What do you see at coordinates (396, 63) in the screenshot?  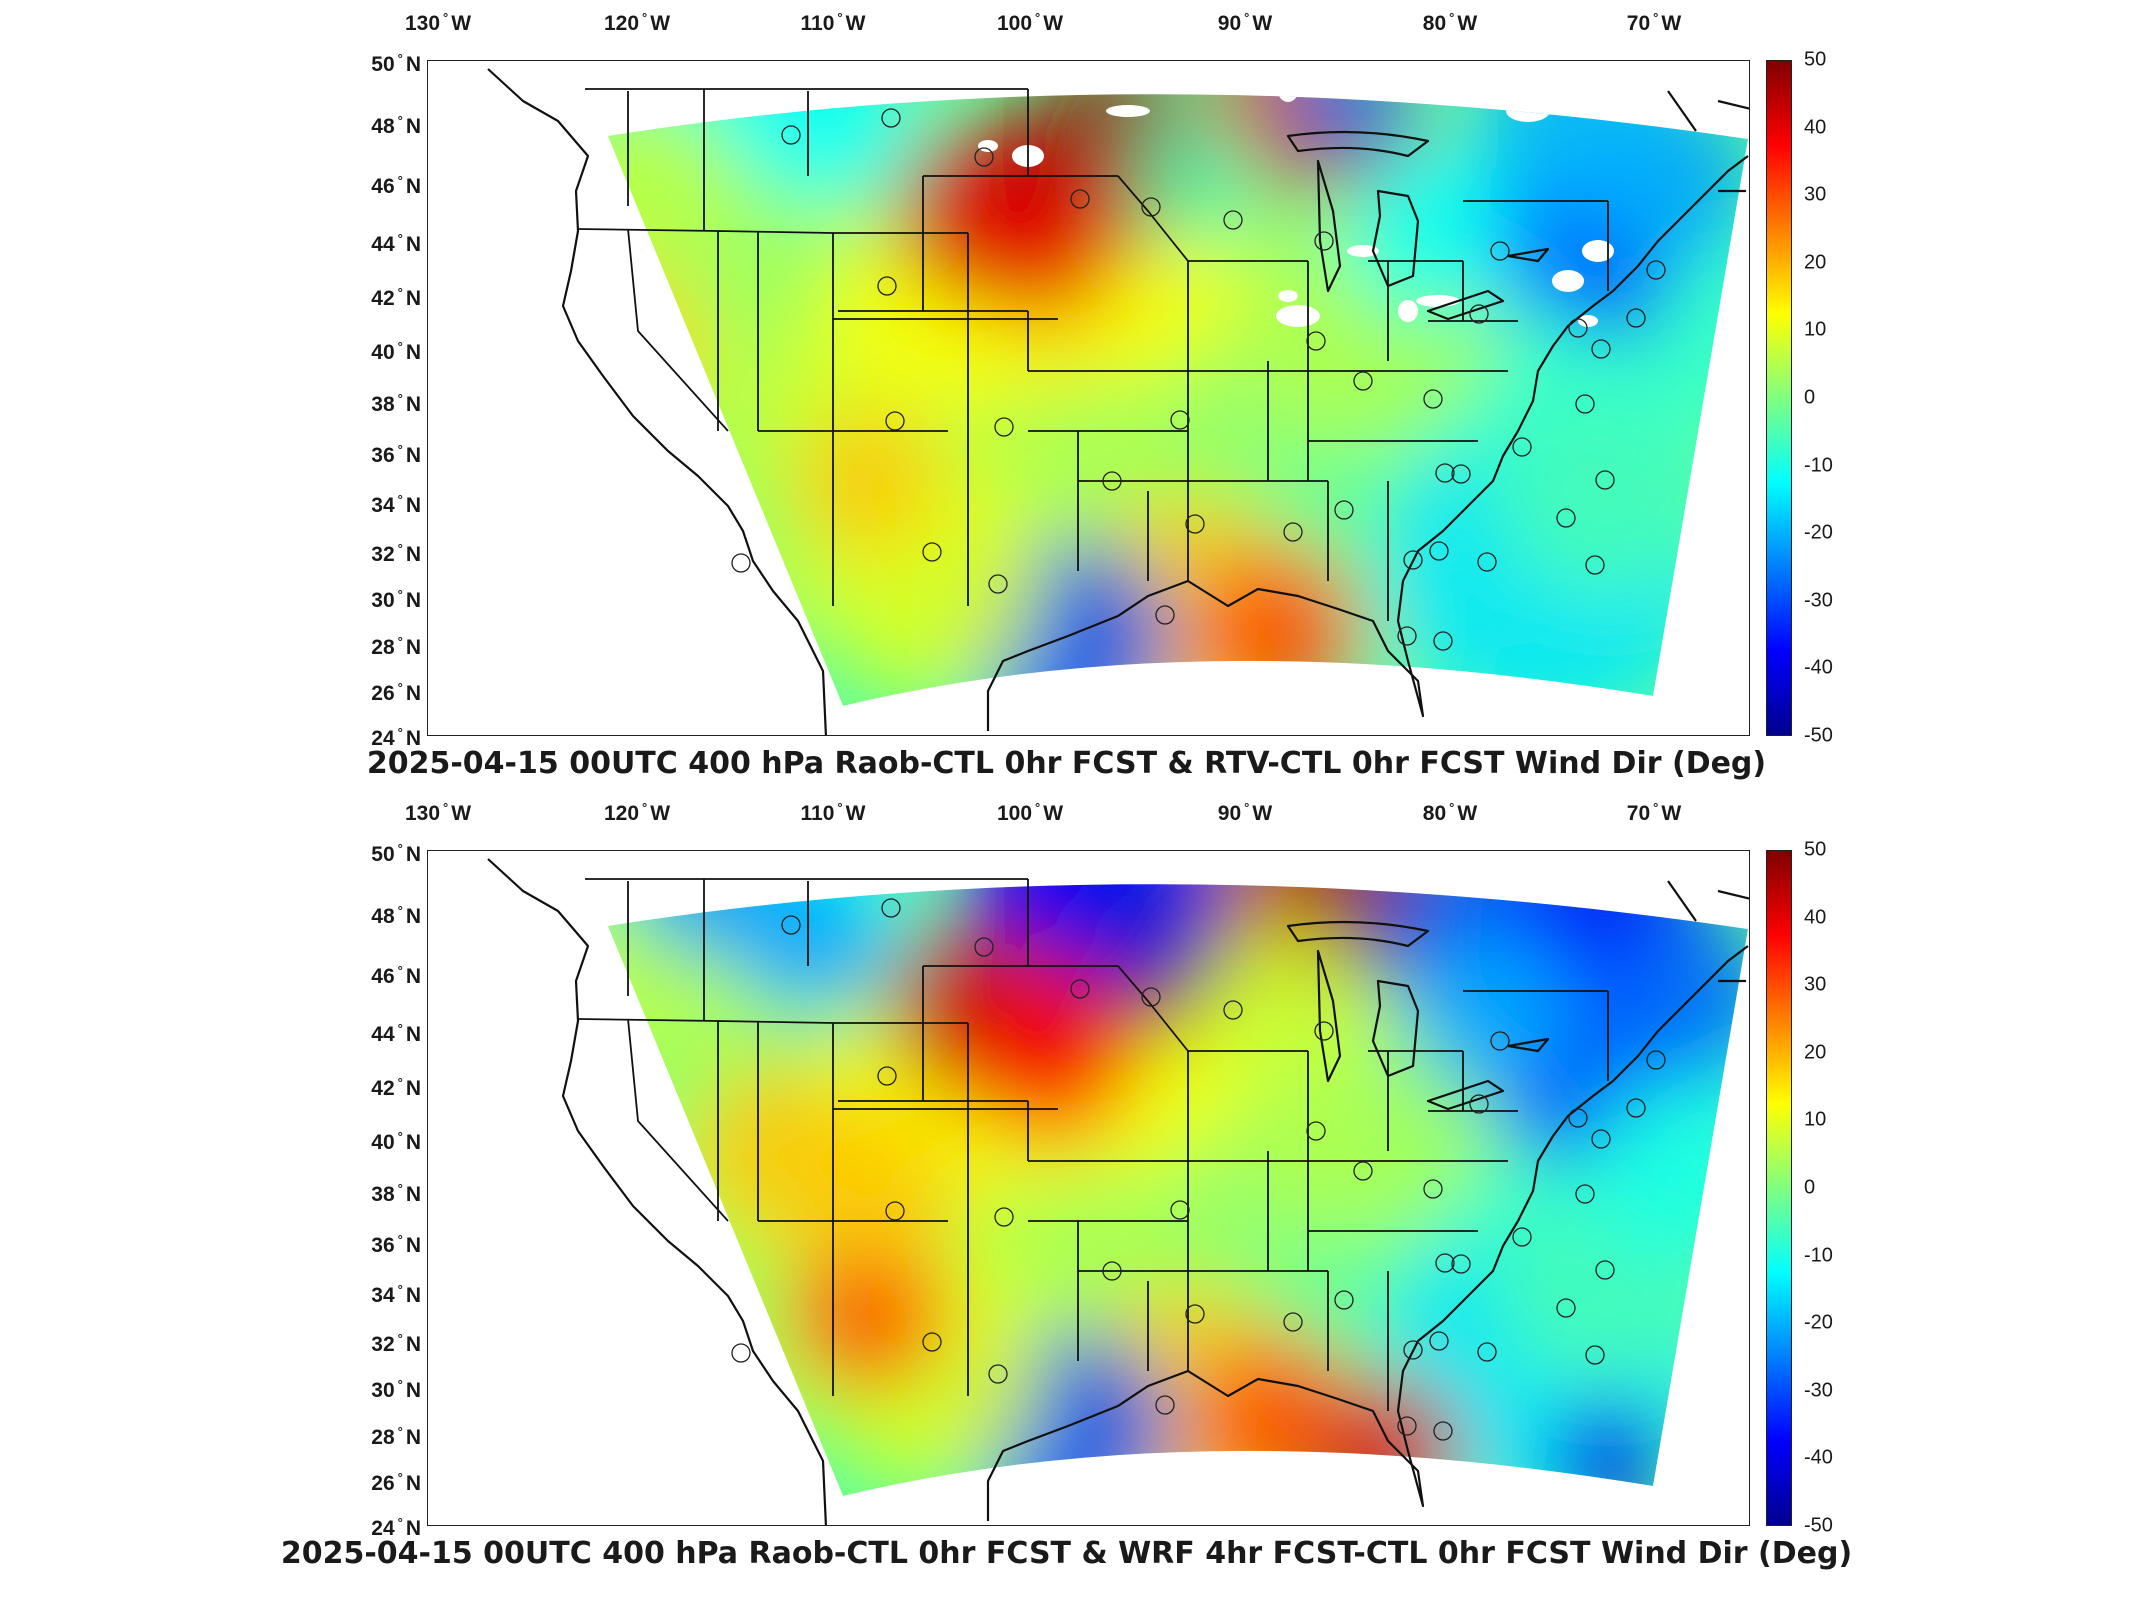 I see `latitude-tick-label: 50 ° N` at bounding box center [396, 63].